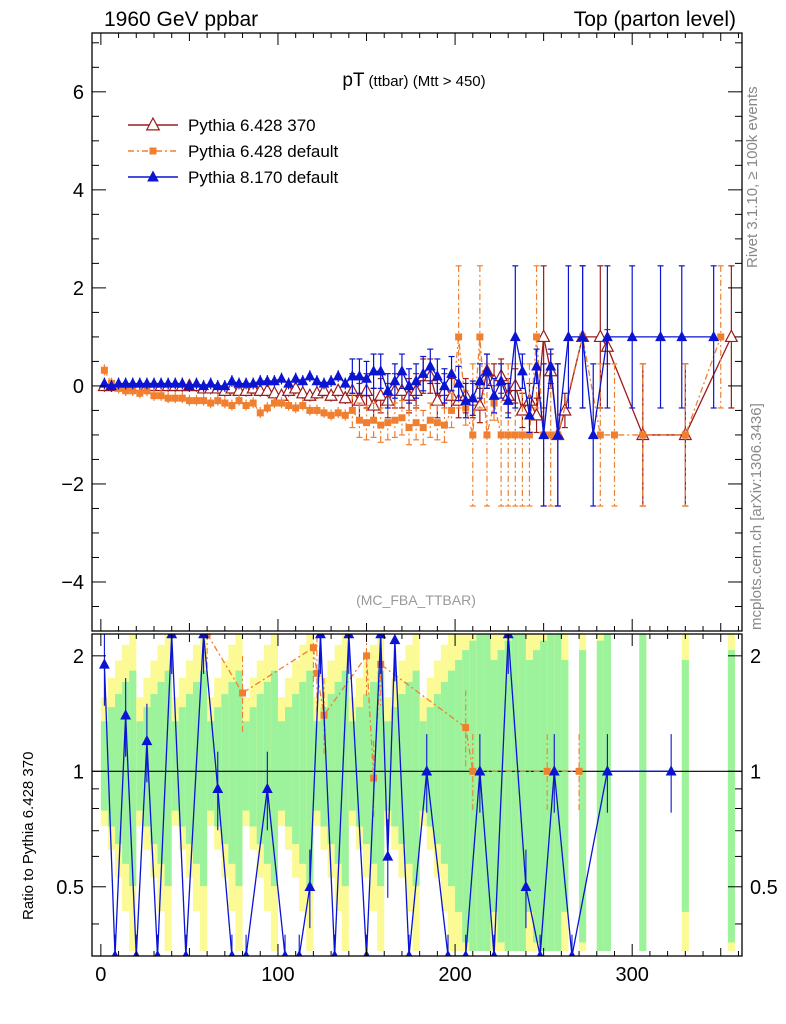 The image size is (786, 1024). What do you see at coordinates (78, 93) in the screenshot?
I see `y-tick-label: 6` at bounding box center [78, 93].